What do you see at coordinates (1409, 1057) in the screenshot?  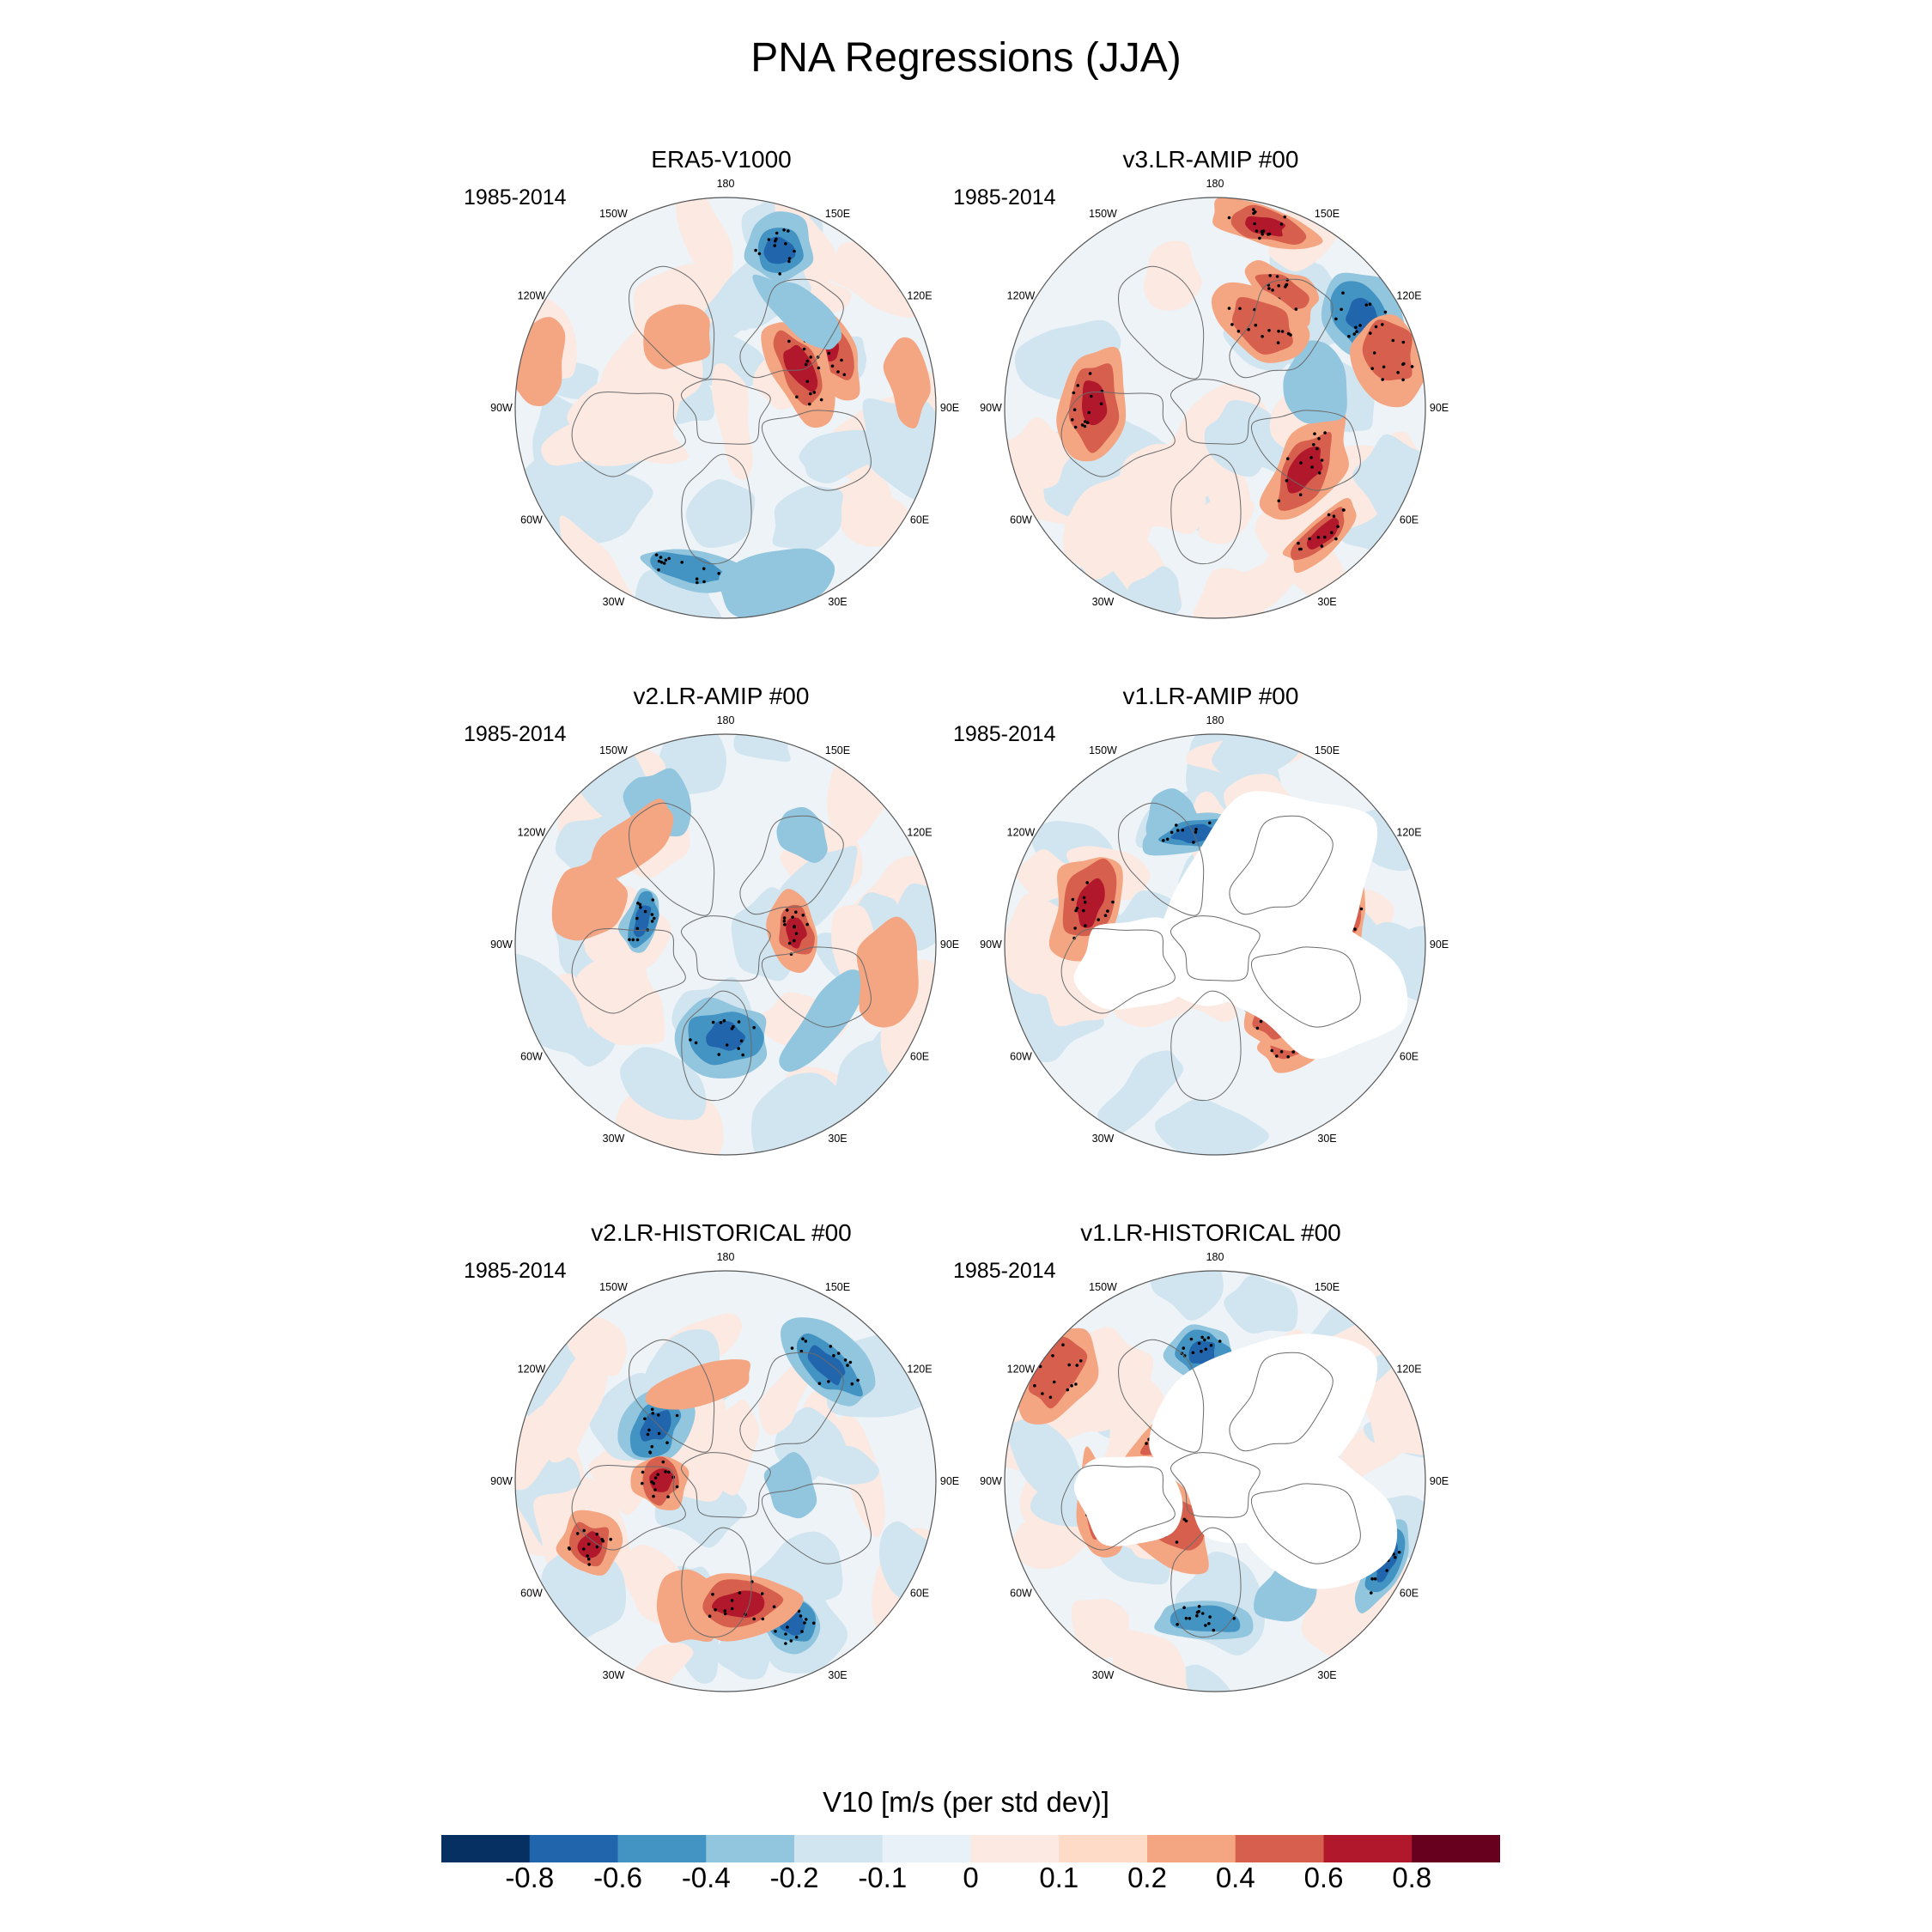 I see `longitude-label: 60E` at bounding box center [1409, 1057].